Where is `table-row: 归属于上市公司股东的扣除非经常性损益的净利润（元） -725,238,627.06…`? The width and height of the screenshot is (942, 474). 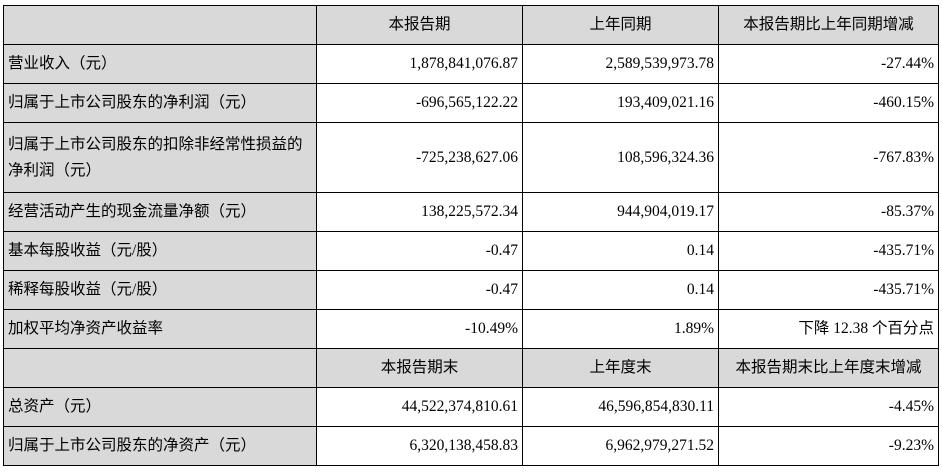
table-row: 归属于上市公司股东的扣除非经常性损益的净利润（元） -725,238,627.06… is located at coordinates (471, 157).